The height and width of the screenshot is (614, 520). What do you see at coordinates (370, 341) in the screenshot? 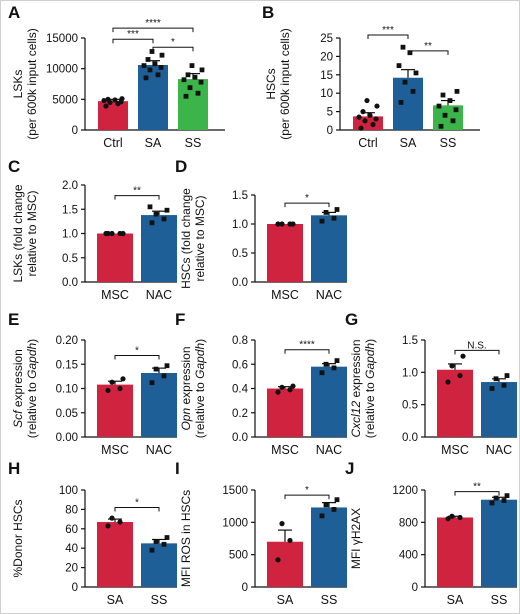
I see `label-part: )` at bounding box center [370, 341].